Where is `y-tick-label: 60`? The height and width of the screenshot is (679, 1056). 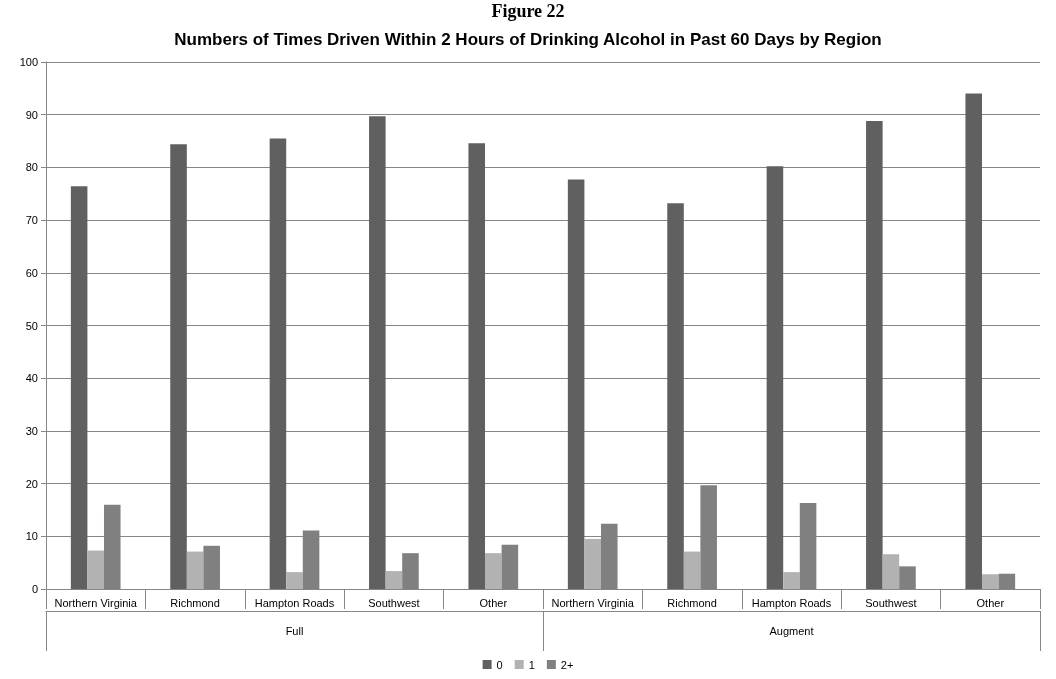 y-tick-label: 60 is located at coordinates (31, 272).